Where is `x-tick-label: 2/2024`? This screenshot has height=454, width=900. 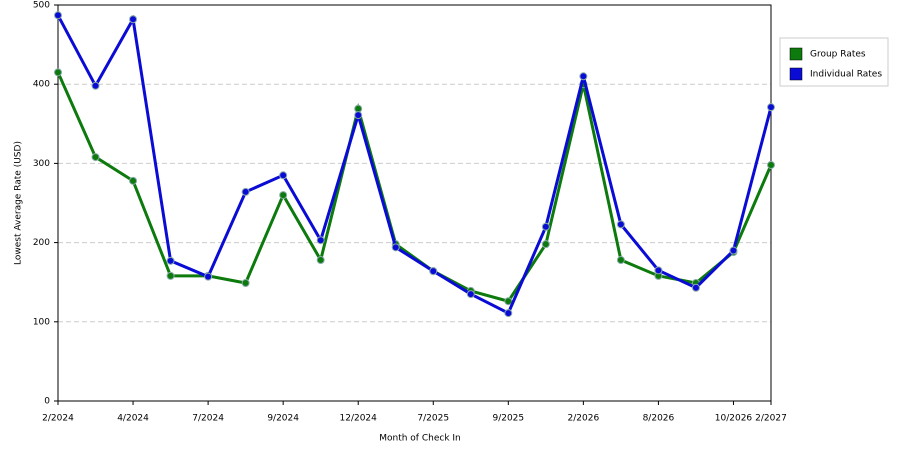 x-tick-label: 2/2024 is located at coordinates (58, 419).